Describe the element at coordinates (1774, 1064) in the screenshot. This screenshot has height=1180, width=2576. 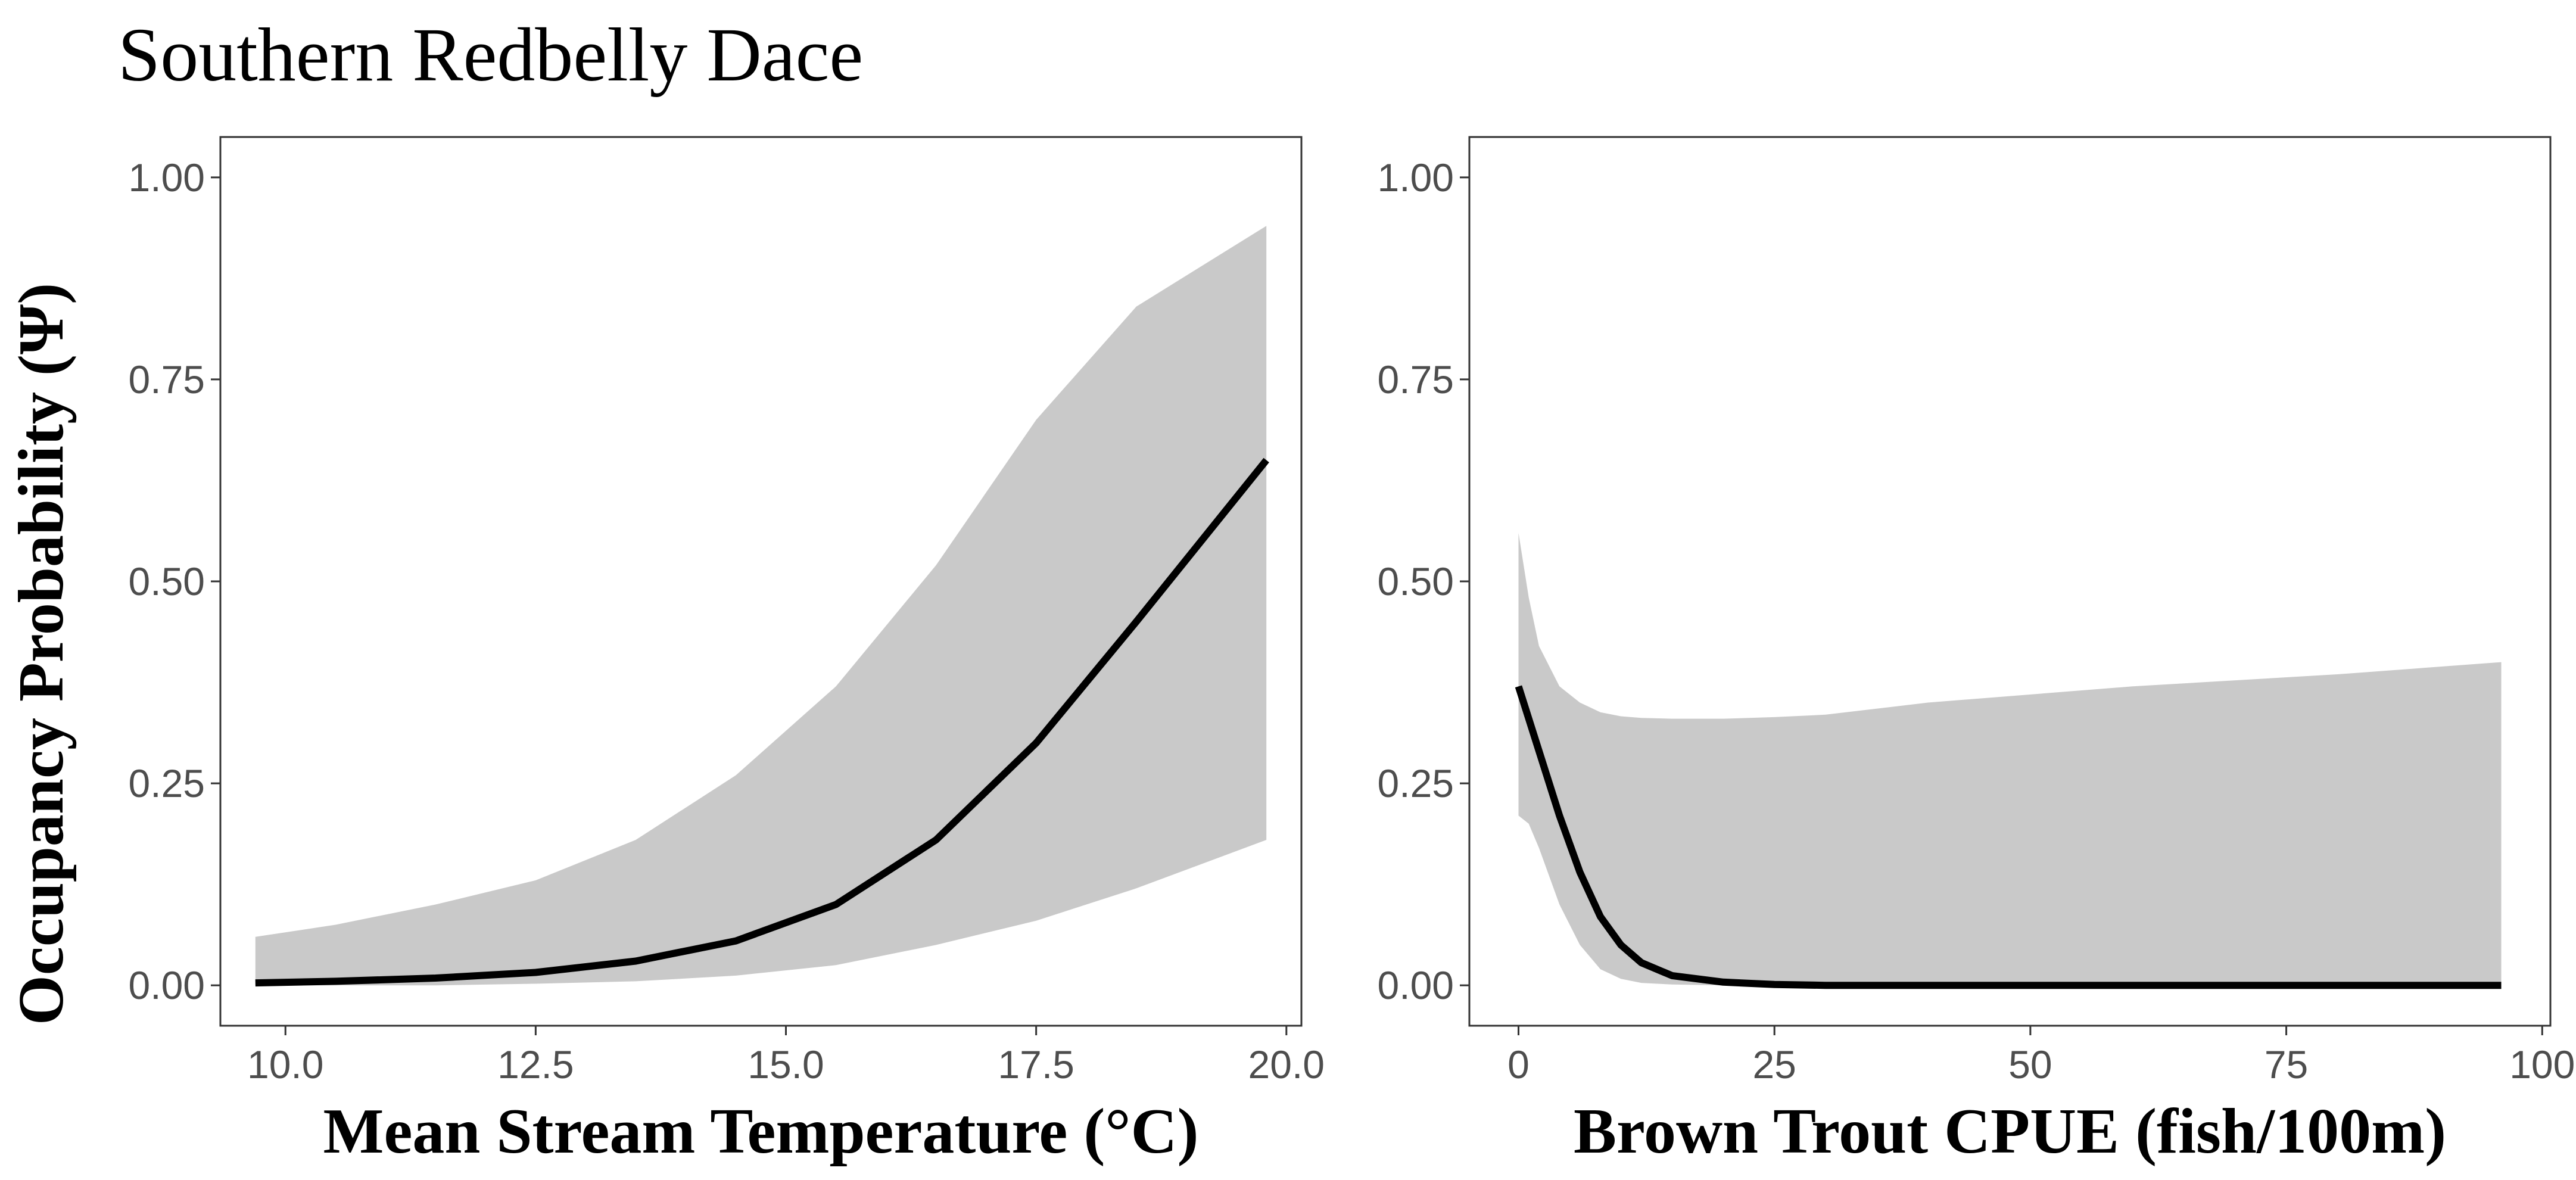
I see `x-tick-label: 25` at that location.